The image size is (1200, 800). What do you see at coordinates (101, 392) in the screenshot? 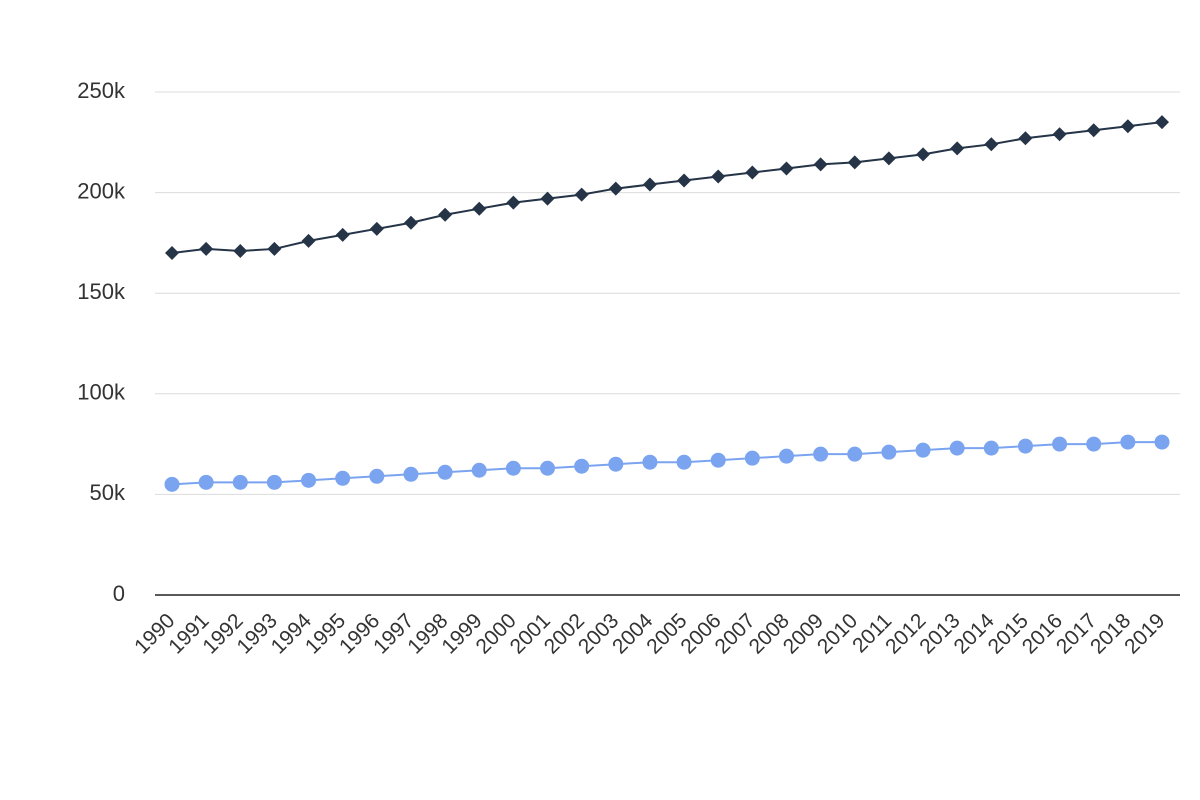
I see `y-tick-label: 100k` at bounding box center [101, 392].